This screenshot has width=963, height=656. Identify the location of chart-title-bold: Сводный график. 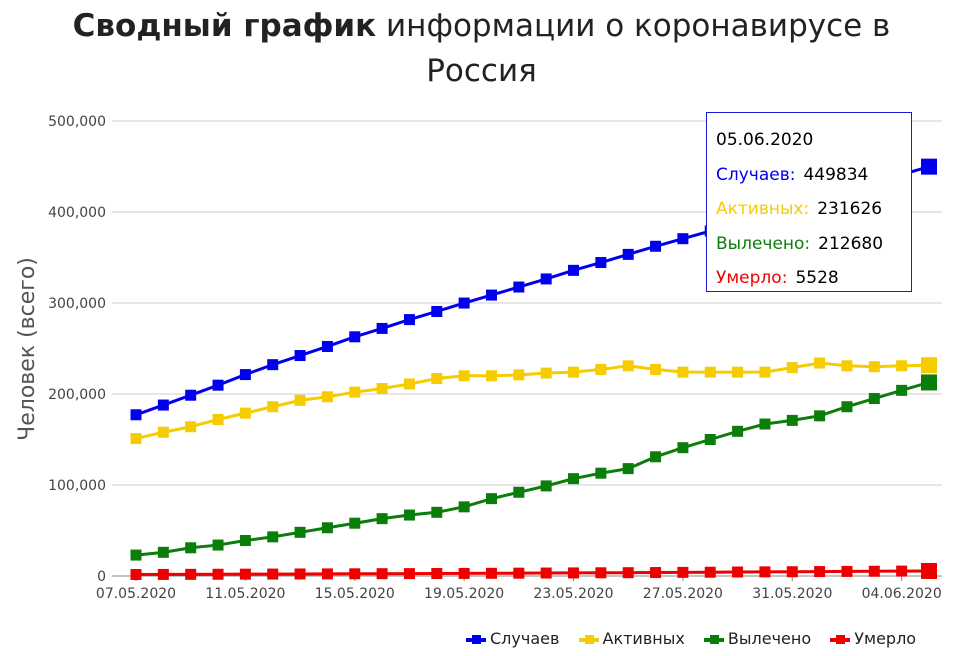
(224, 26).